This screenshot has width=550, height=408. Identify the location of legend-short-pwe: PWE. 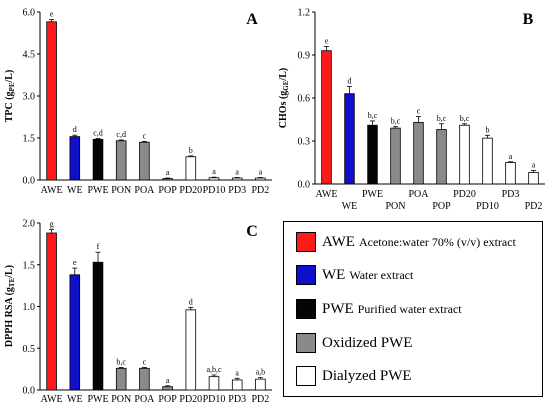
(338, 308).